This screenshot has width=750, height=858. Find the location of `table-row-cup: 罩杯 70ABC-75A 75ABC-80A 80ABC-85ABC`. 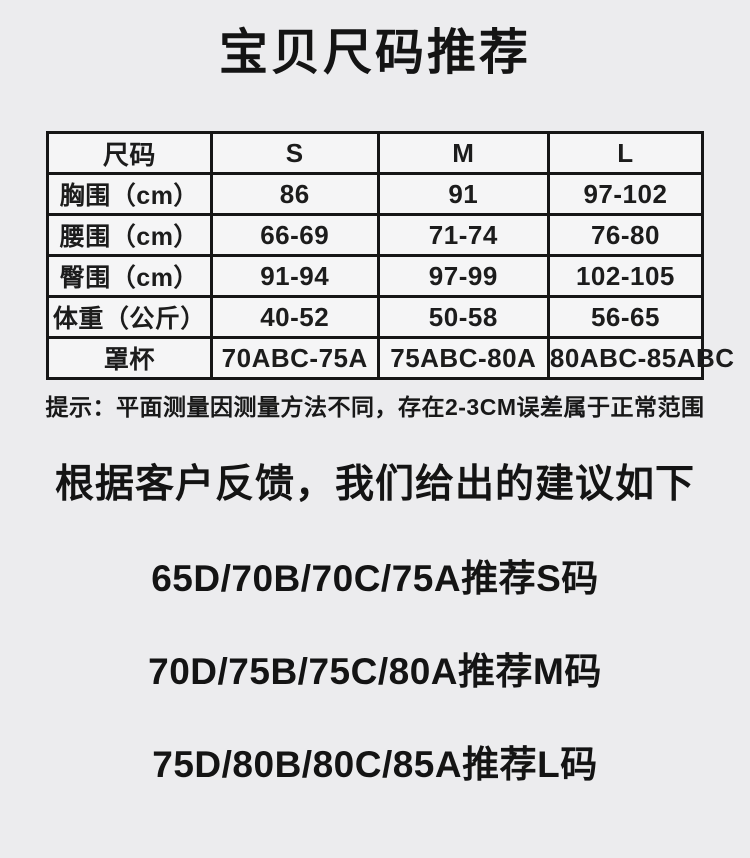

table-row-cup: 罩杯 70ABC-75A 75ABC-80A 80ABC-85ABC is located at coordinates (390, 358).